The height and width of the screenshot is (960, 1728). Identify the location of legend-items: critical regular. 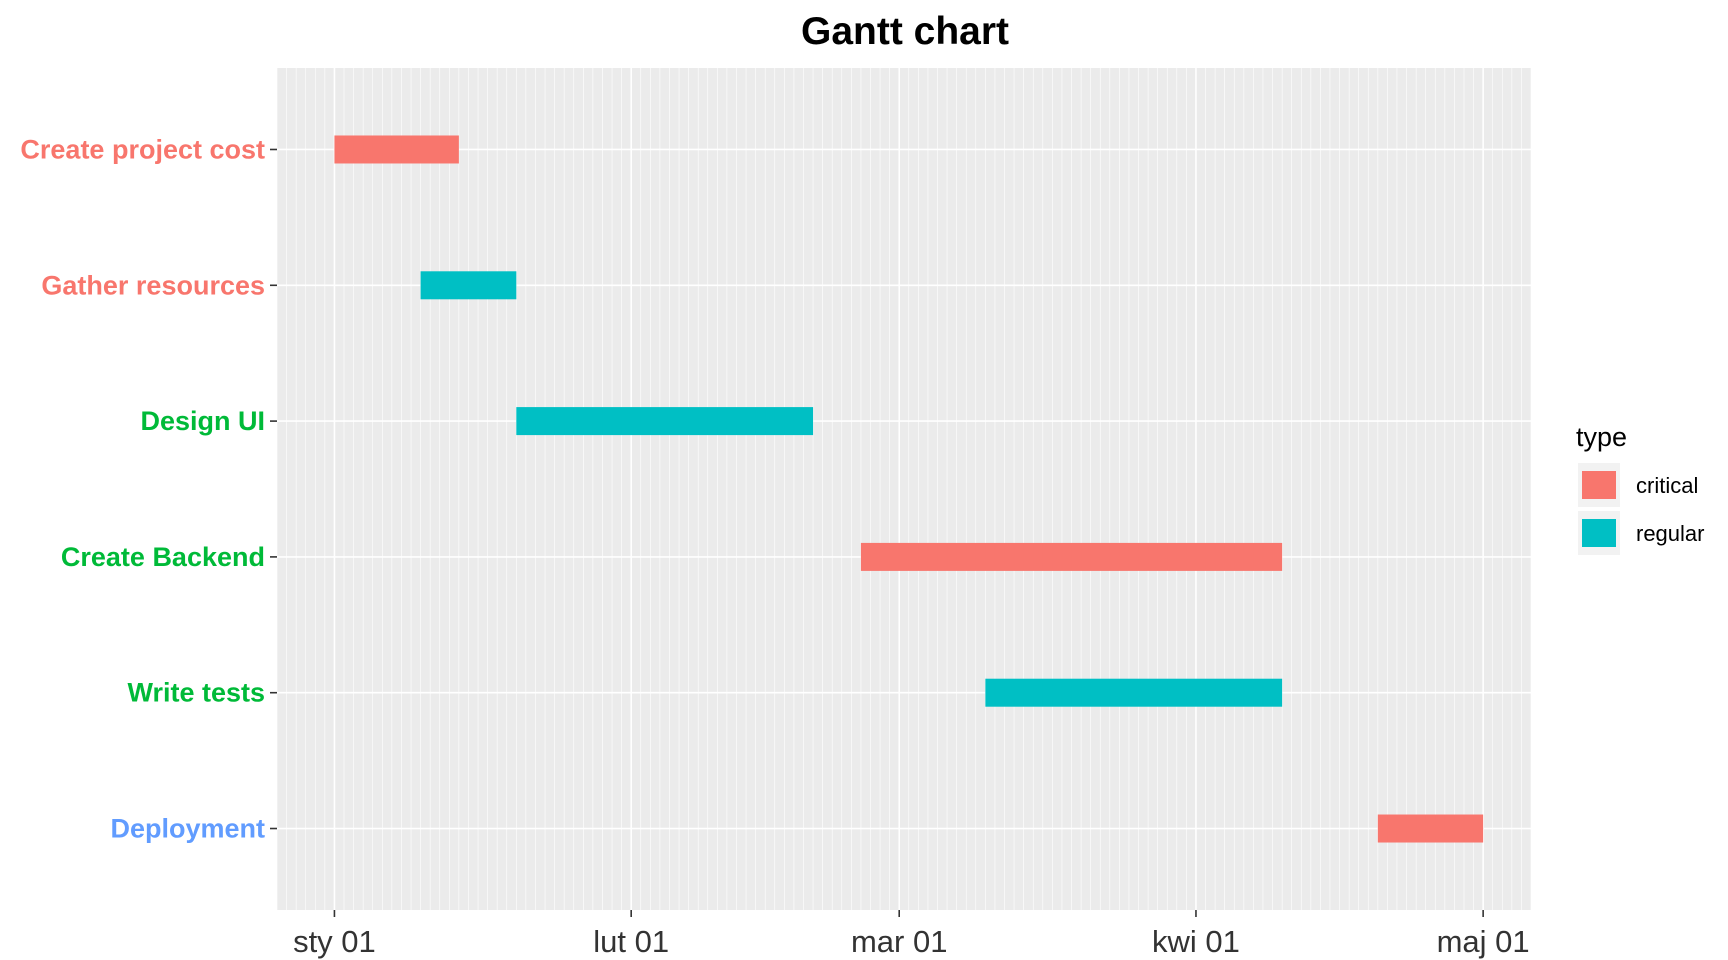
(1641, 509).